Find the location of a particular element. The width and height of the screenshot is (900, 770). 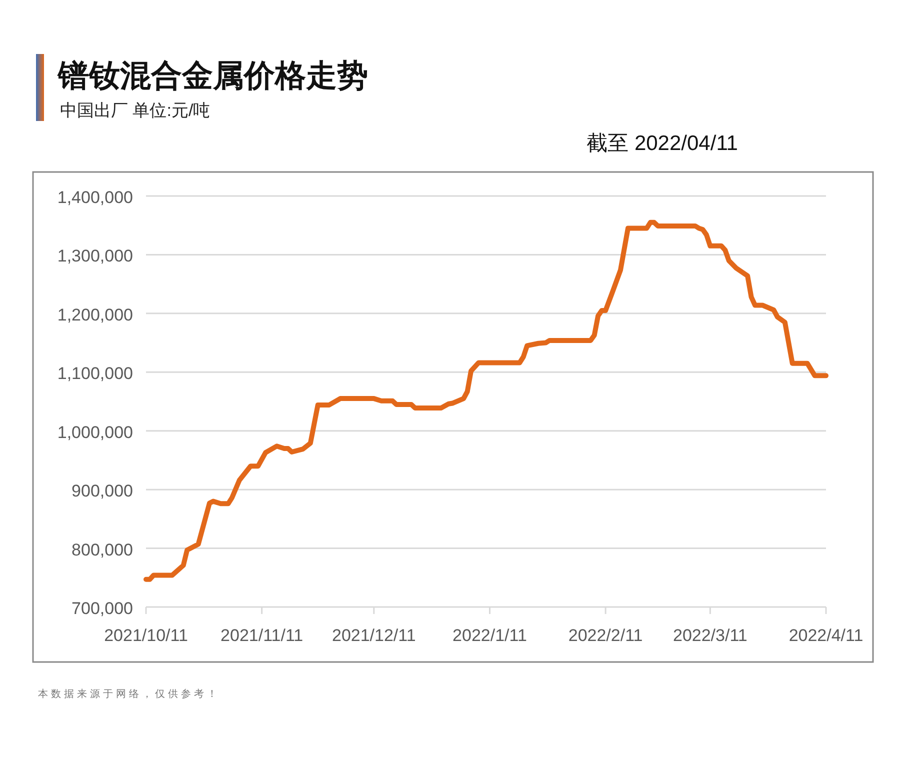

y-tick-label: 1,000,000 is located at coordinates (95, 432).